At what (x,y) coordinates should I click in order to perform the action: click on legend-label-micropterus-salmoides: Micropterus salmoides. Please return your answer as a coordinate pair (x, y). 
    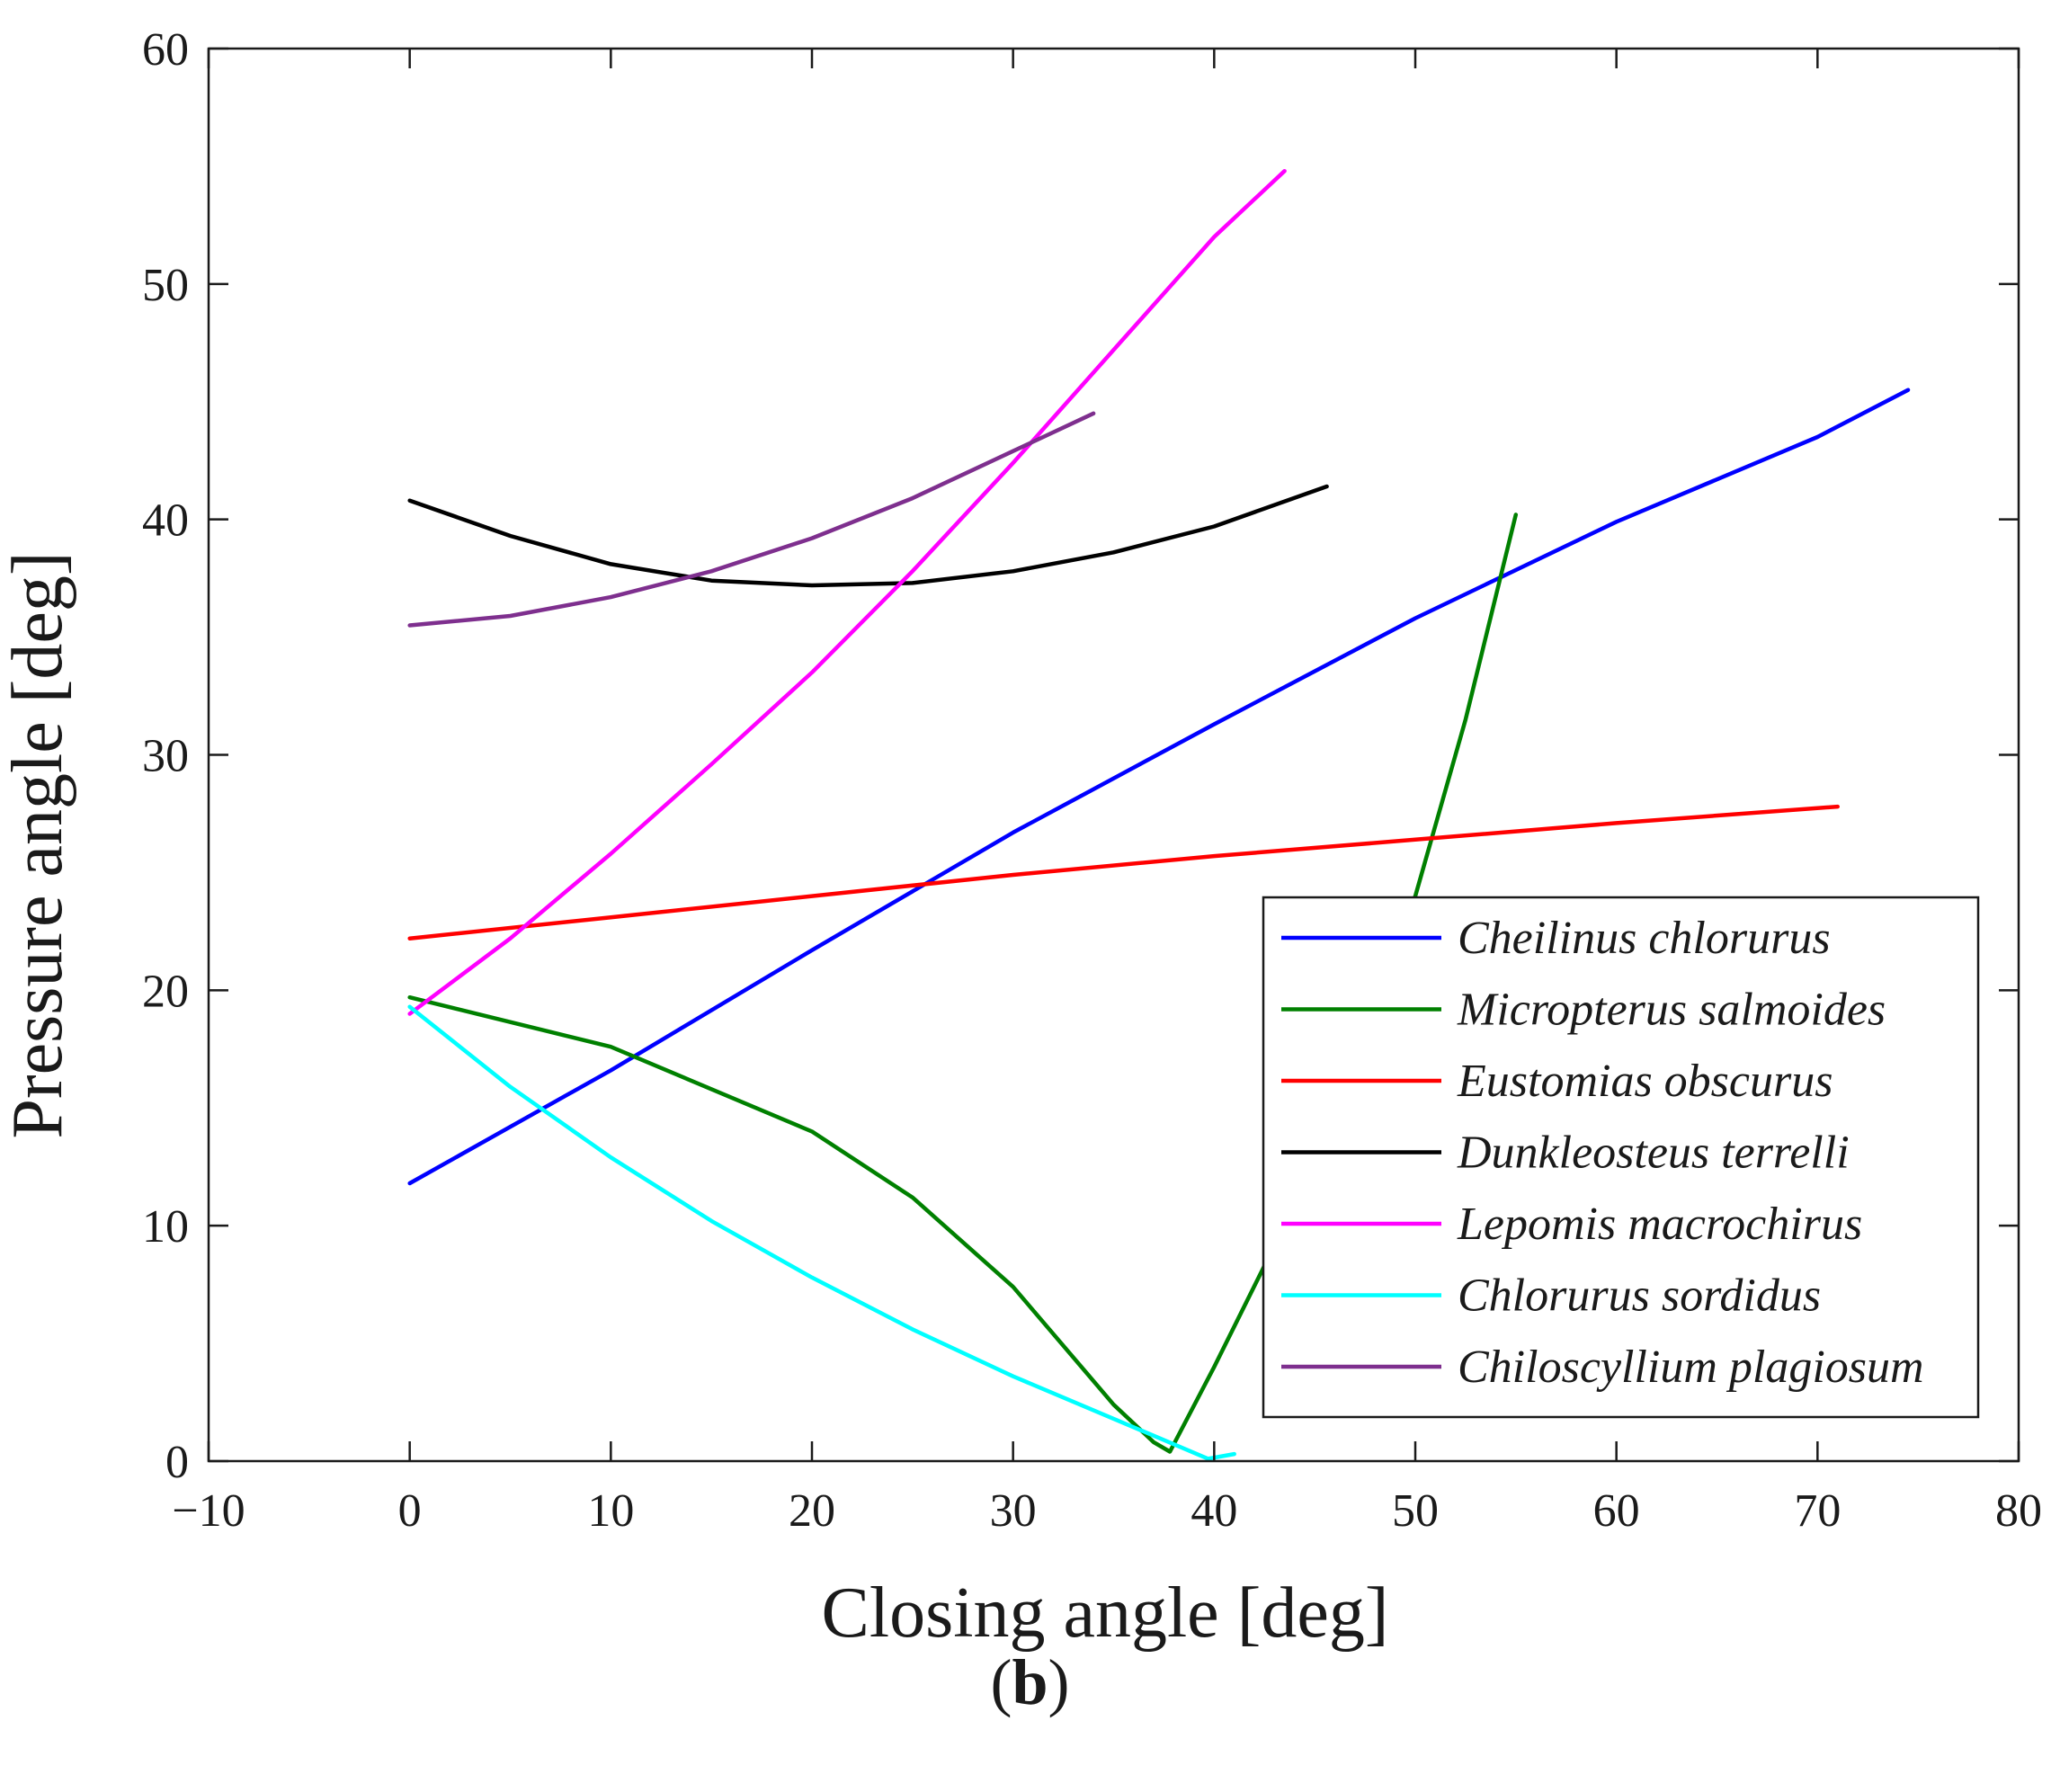
    Looking at the image, I should click on (1671, 1011).